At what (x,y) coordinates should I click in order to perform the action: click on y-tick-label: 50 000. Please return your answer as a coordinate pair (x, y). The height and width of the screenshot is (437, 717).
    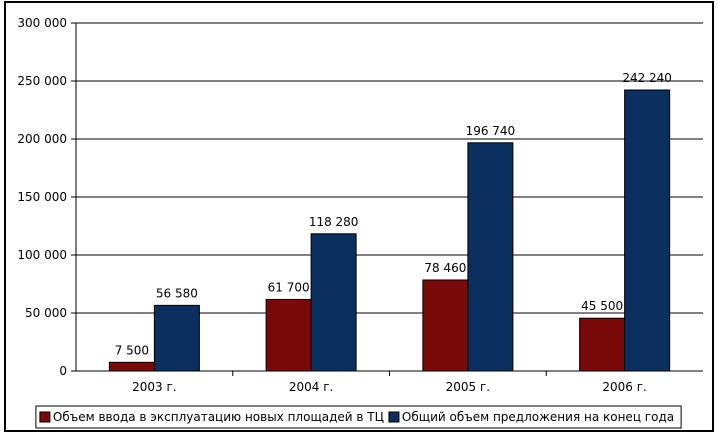
    Looking at the image, I should click on (46, 313).